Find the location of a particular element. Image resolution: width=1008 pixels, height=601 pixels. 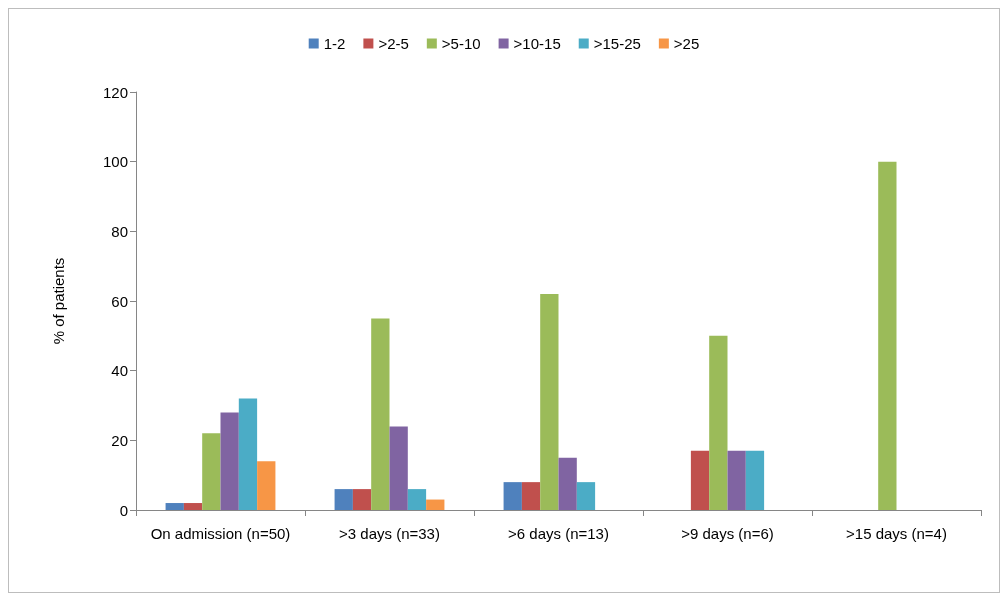

legend-label: >10-15 is located at coordinates (537, 43).